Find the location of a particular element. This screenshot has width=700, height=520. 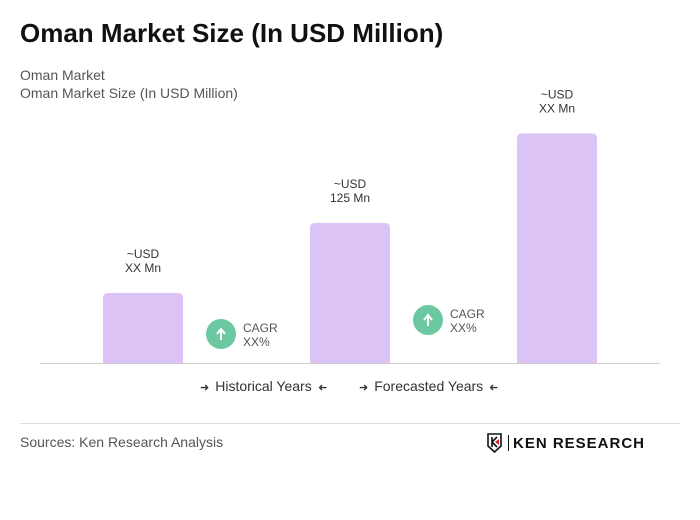

logo-text: KEN RESEARCH is located at coordinates (579, 443).